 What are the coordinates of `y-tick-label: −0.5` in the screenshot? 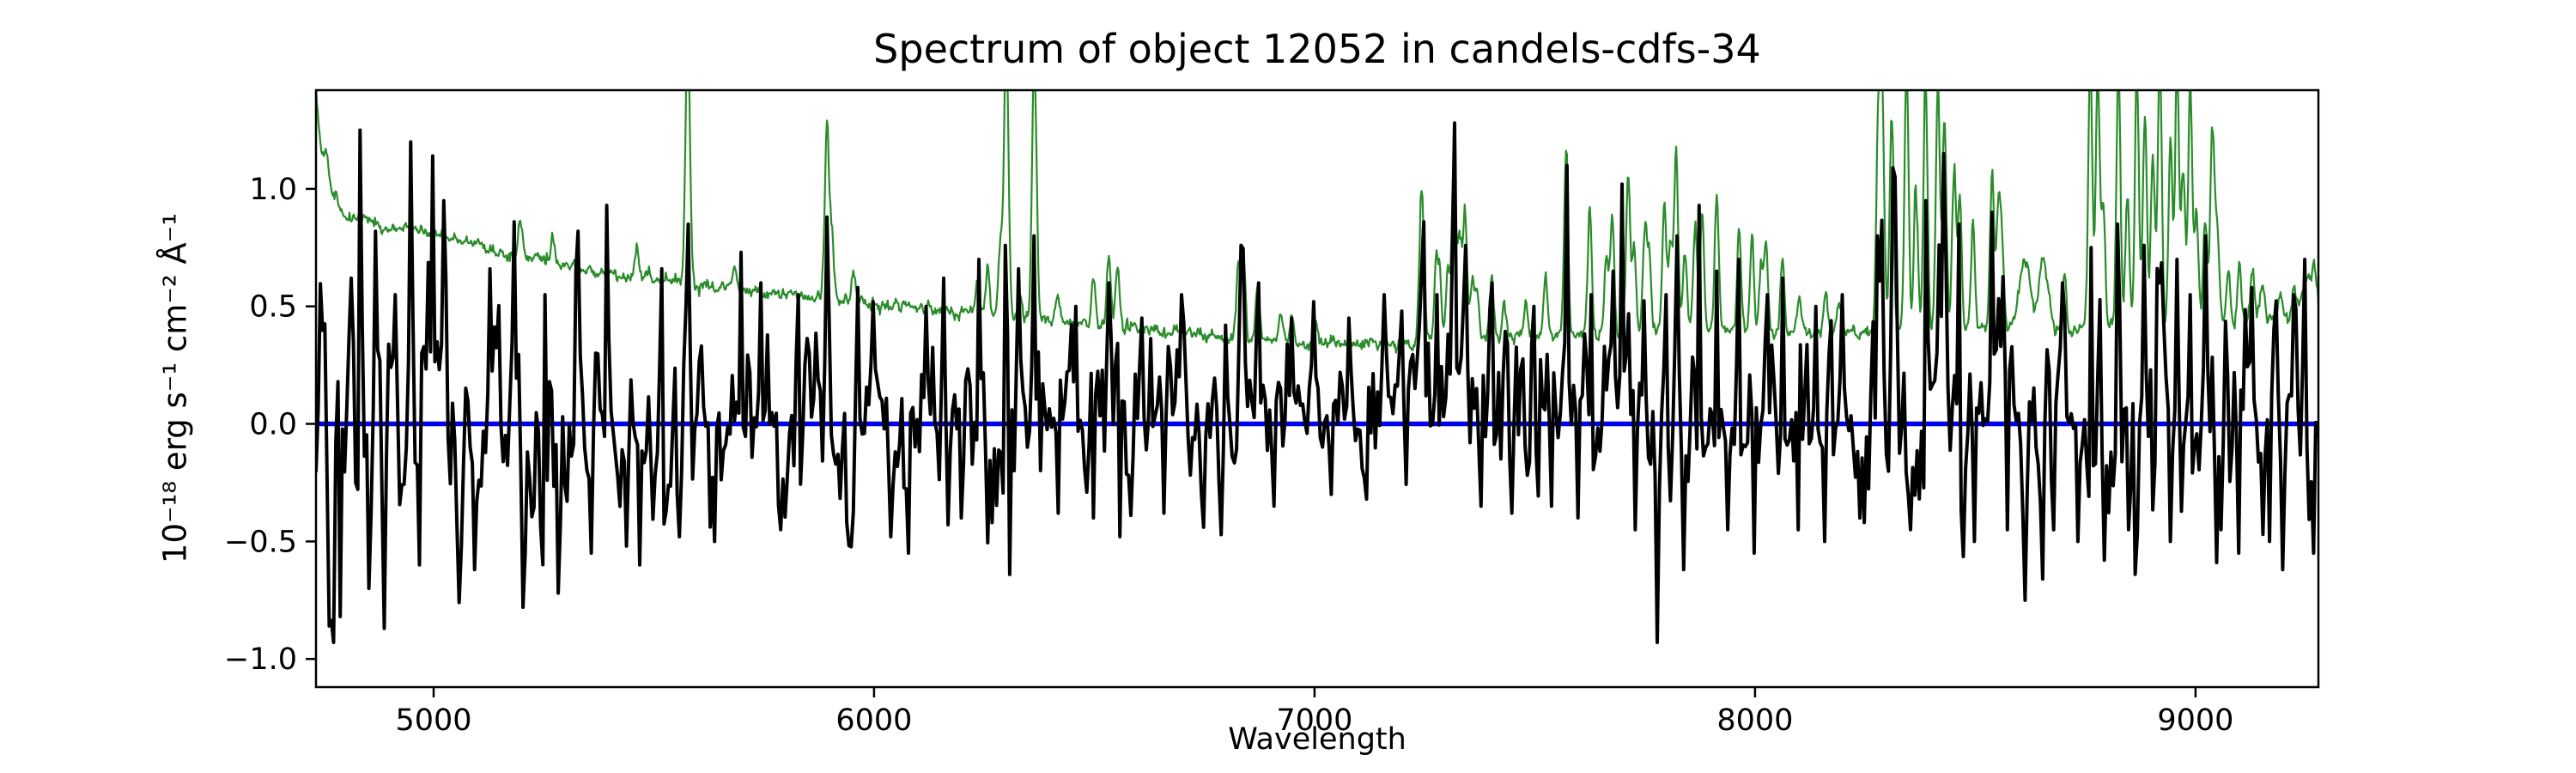 It's located at (260, 542).